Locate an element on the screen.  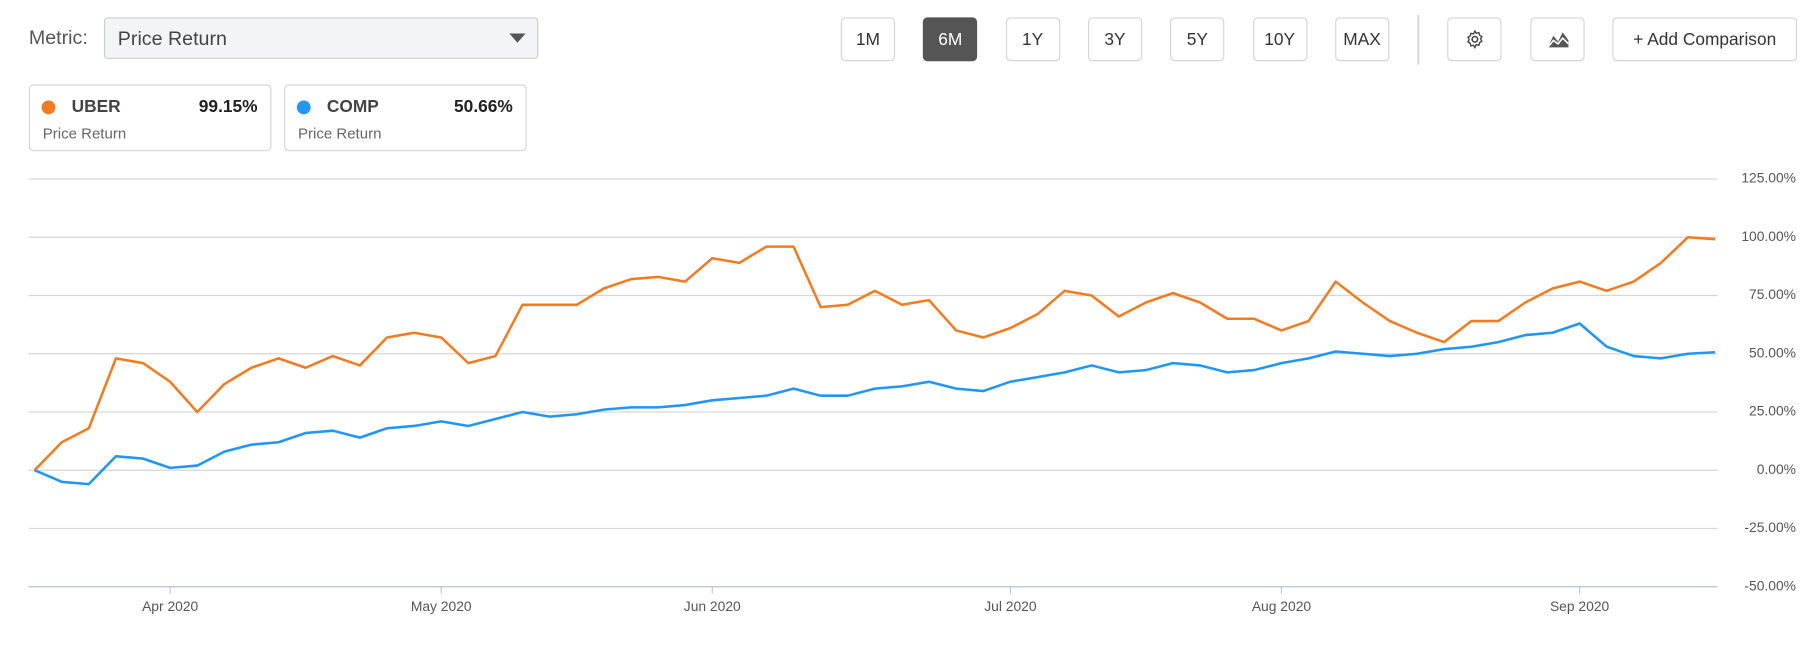
y-tick-label: 75.00% is located at coordinates (1772, 294).